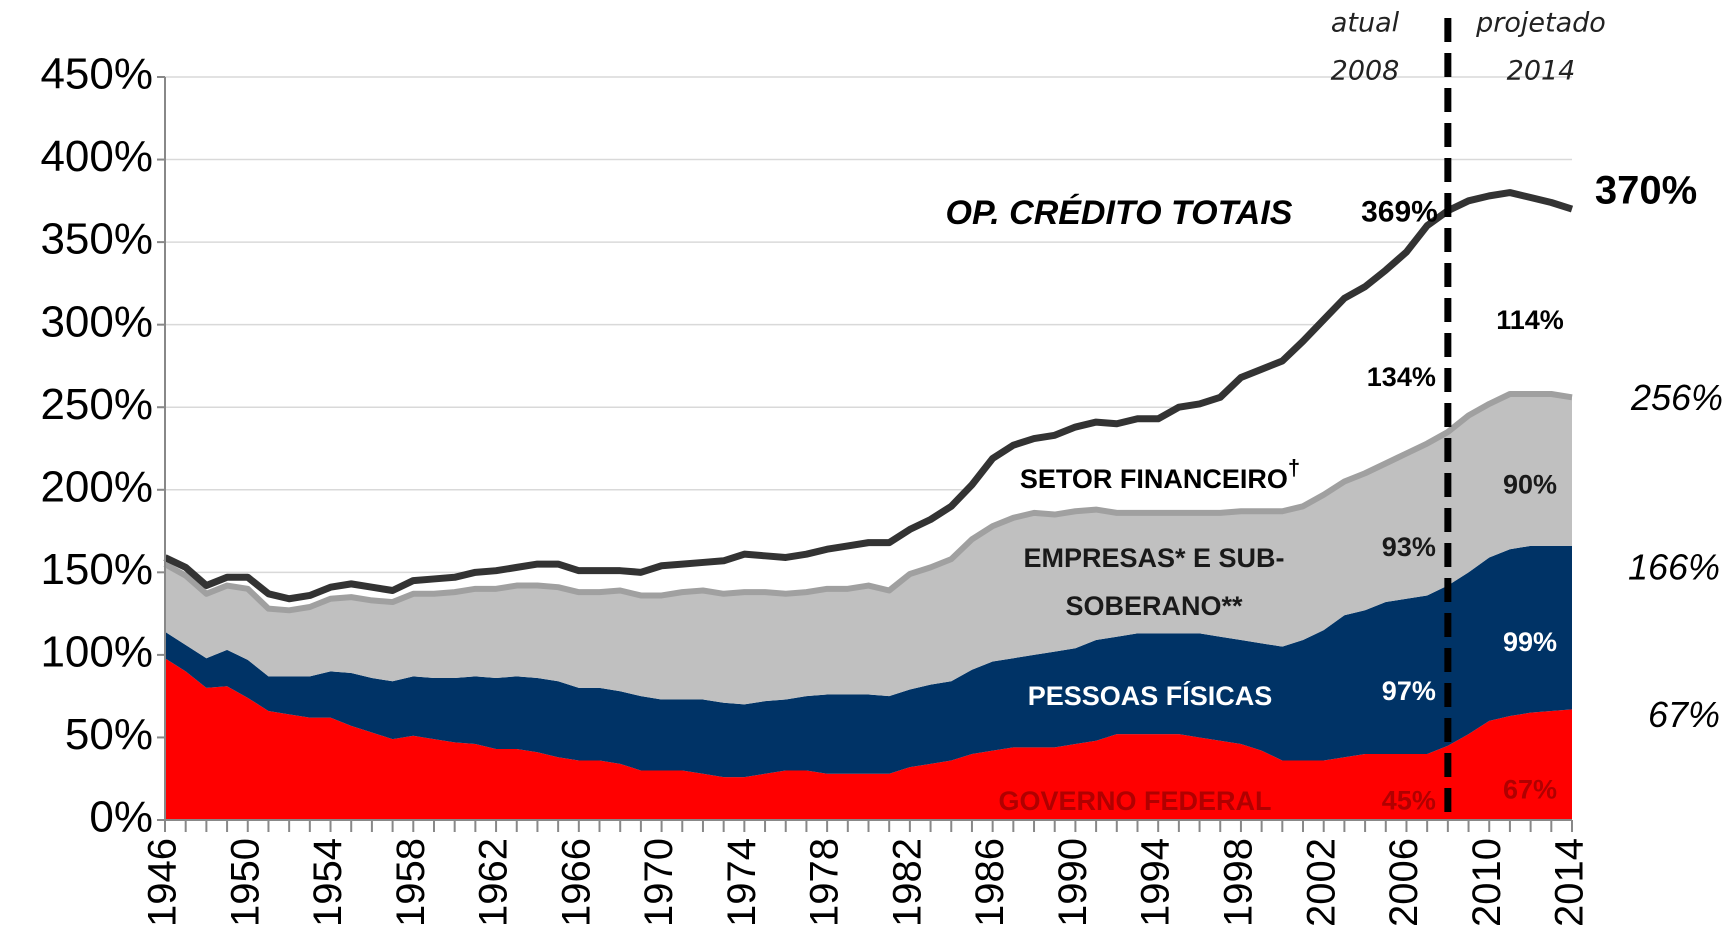 Image resolution: width=1733 pixels, height=939 pixels. What do you see at coordinates (742, 882) in the screenshot?
I see `x-tick-label: 1974` at bounding box center [742, 882].